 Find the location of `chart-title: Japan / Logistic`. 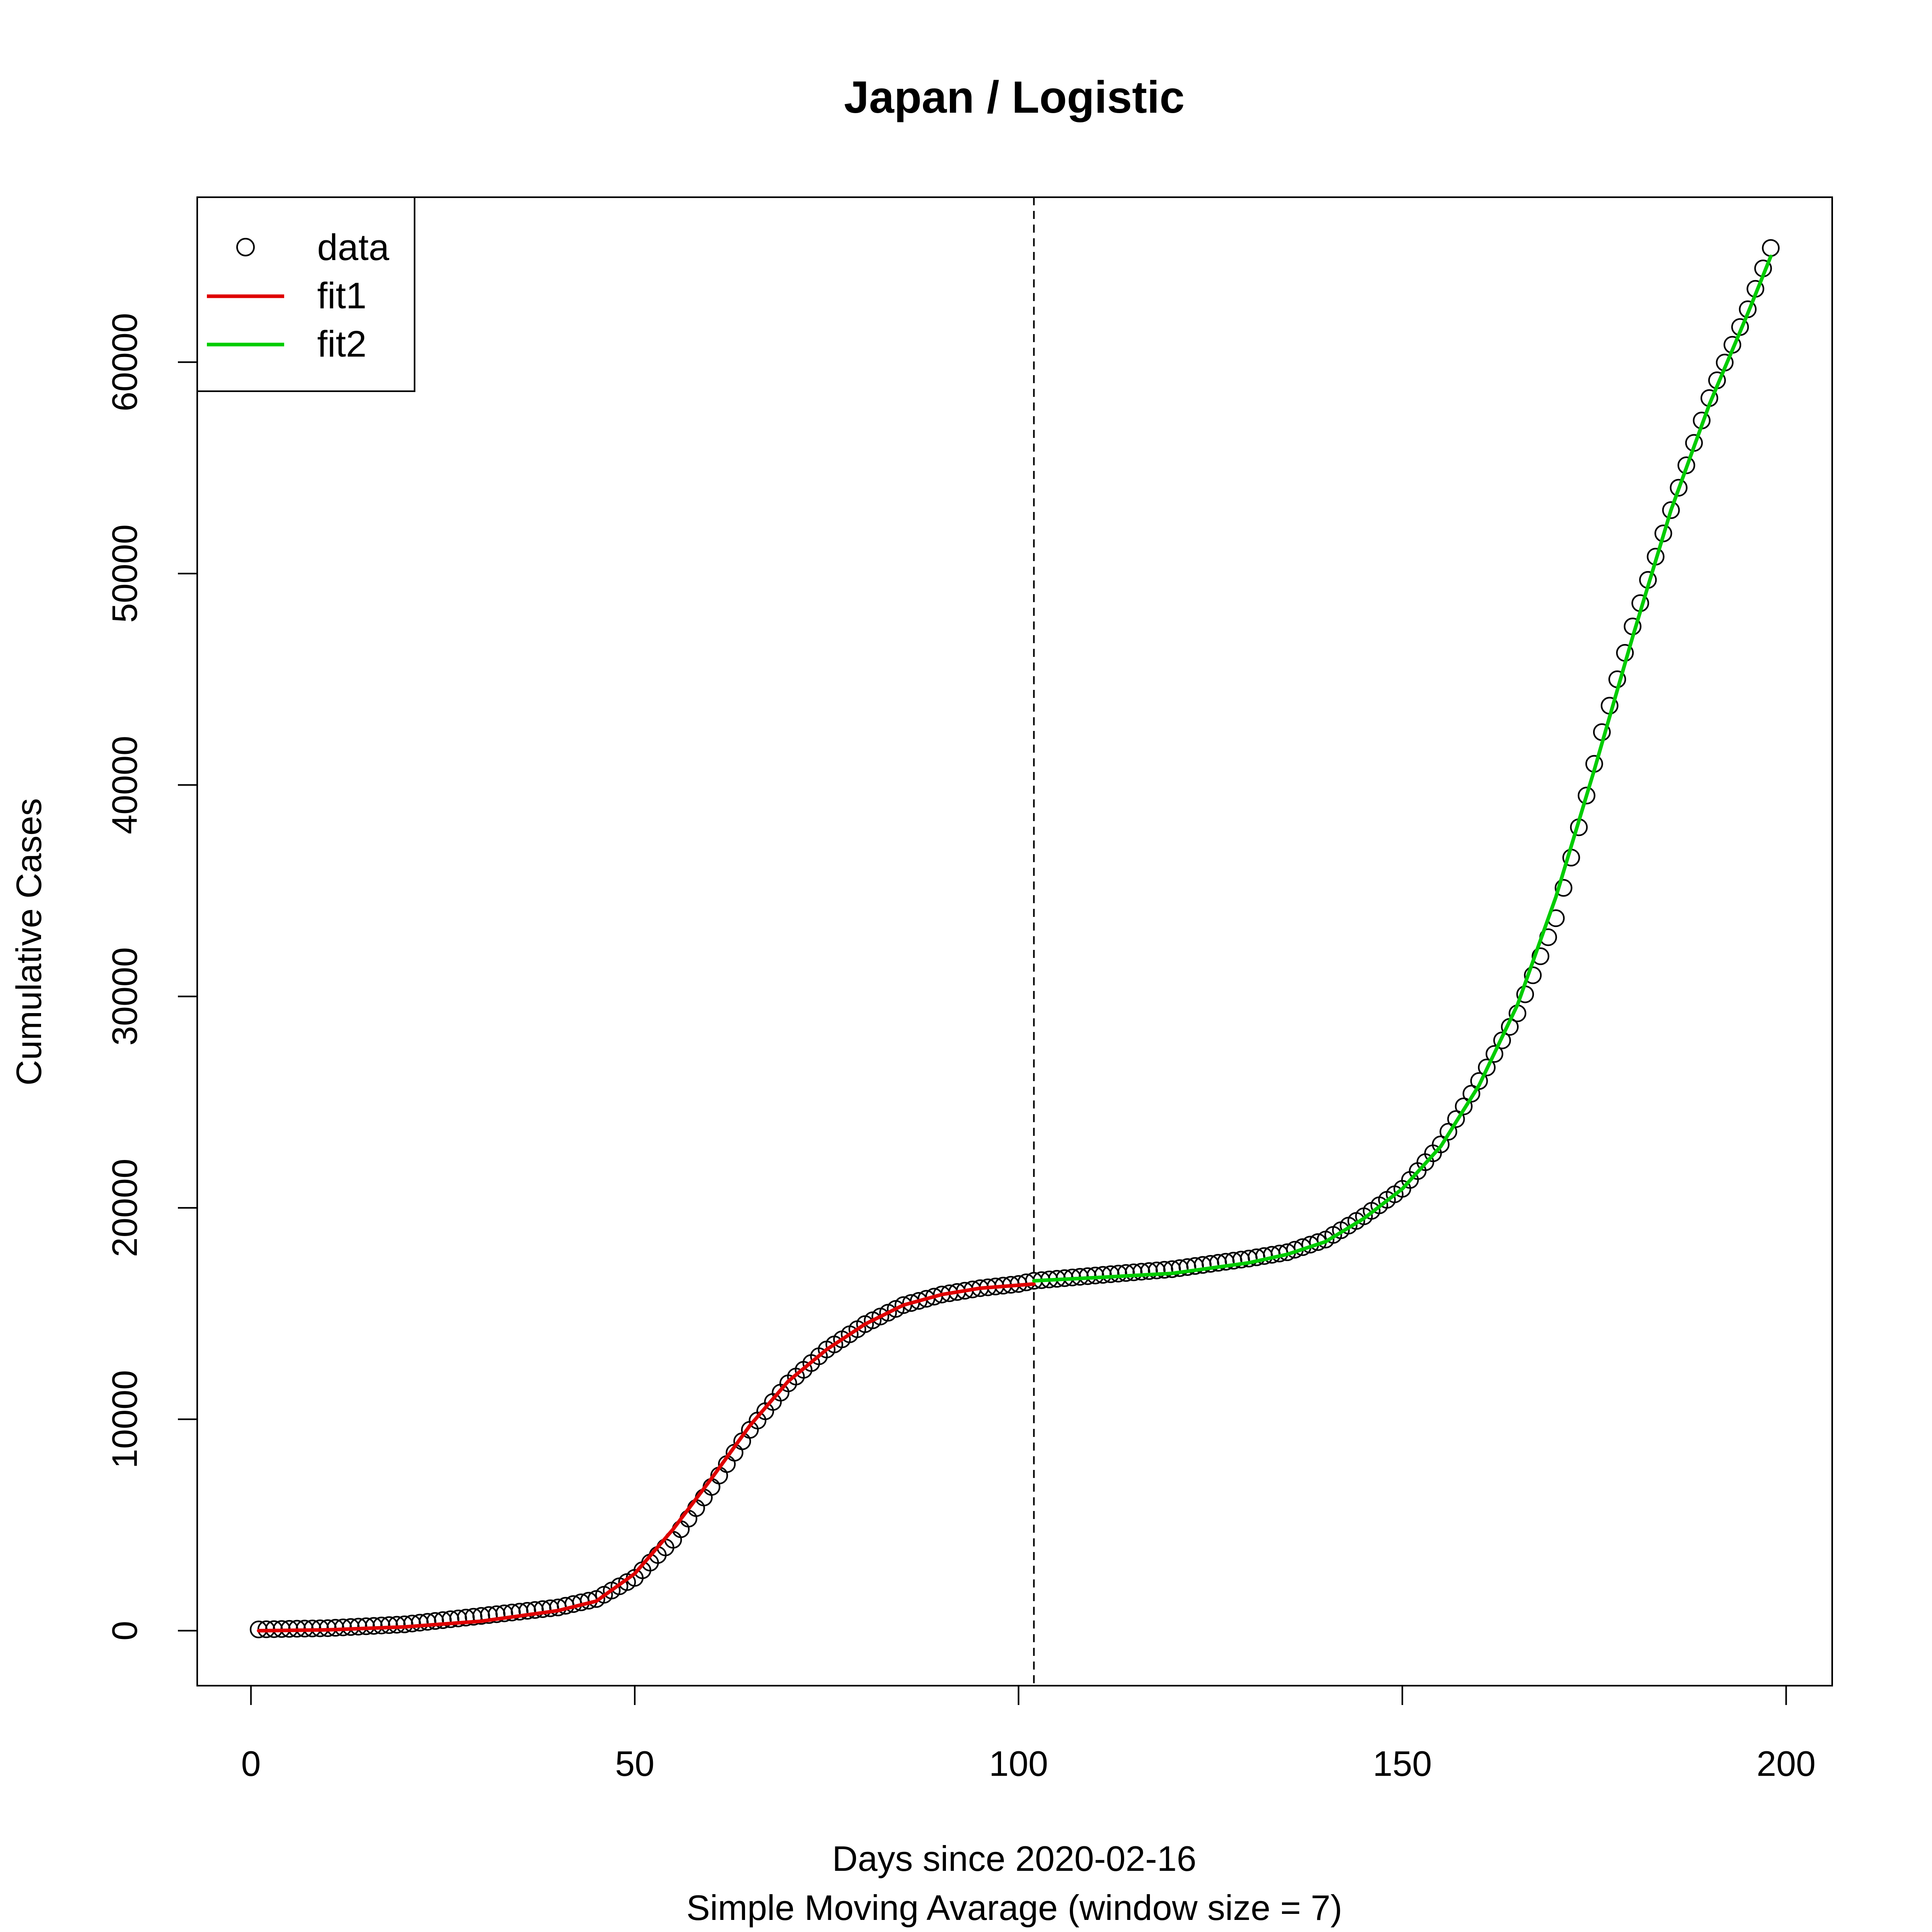

chart-title: Japan / Logistic is located at coordinates (1014, 97).